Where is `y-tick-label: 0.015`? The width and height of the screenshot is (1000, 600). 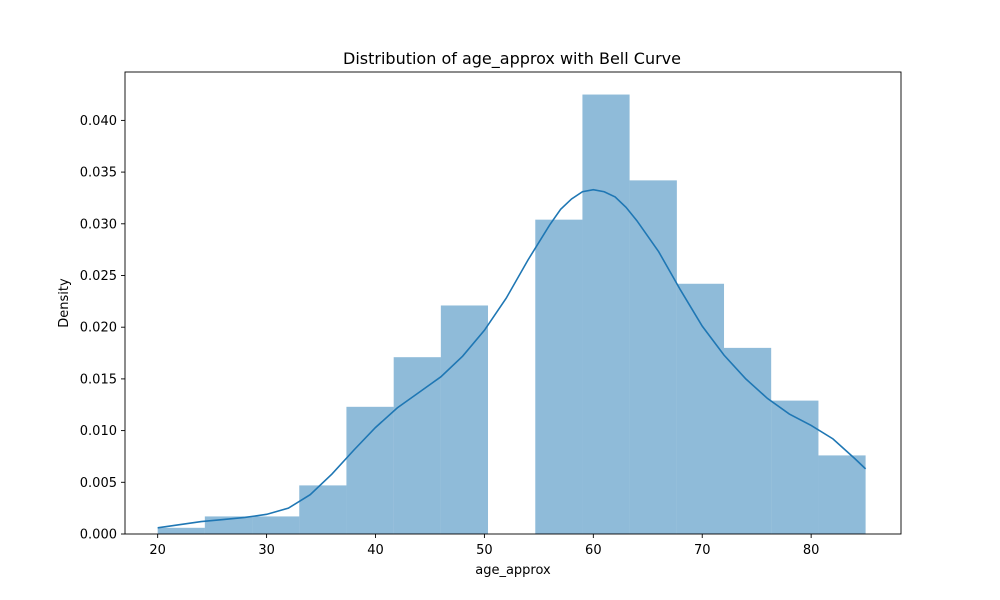
y-tick-label: 0.015 is located at coordinates (98, 379).